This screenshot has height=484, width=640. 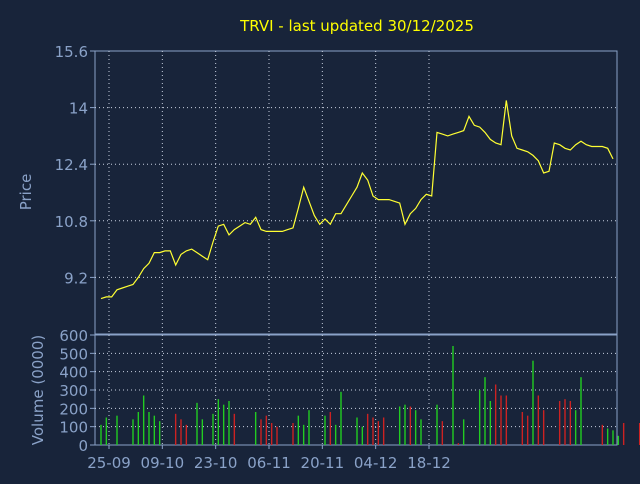 What do you see at coordinates (73, 354) in the screenshot?
I see `volume-tick-label: 500` at bounding box center [73, 354].